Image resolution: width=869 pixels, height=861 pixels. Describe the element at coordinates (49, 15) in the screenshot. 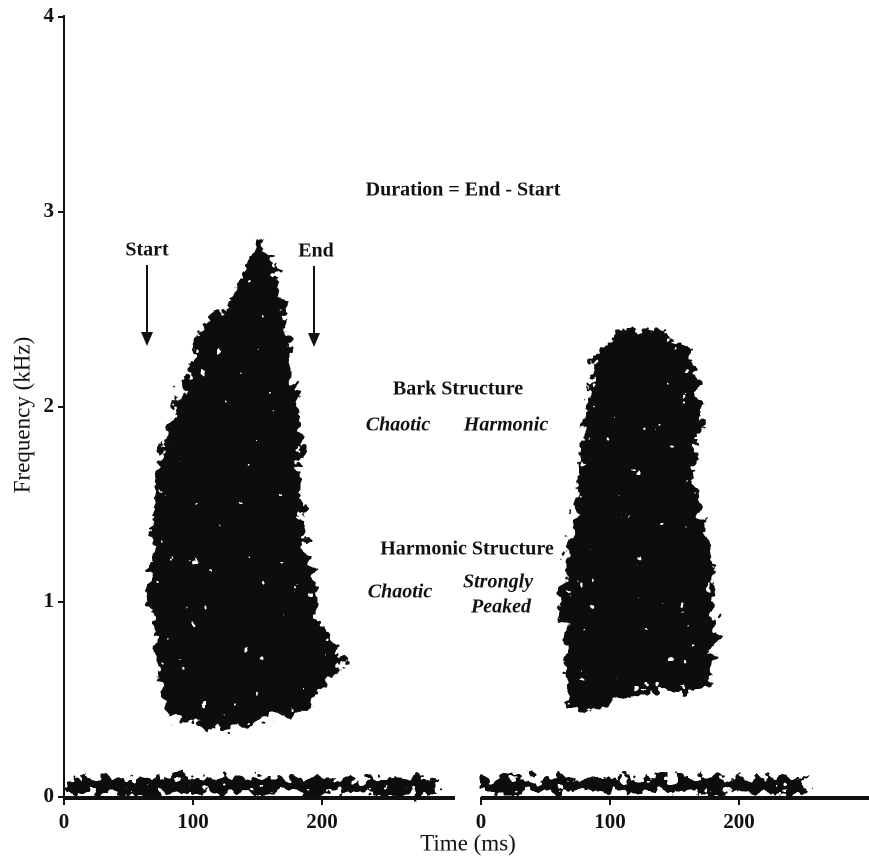

I see `y-tick-label: 4` at that location.